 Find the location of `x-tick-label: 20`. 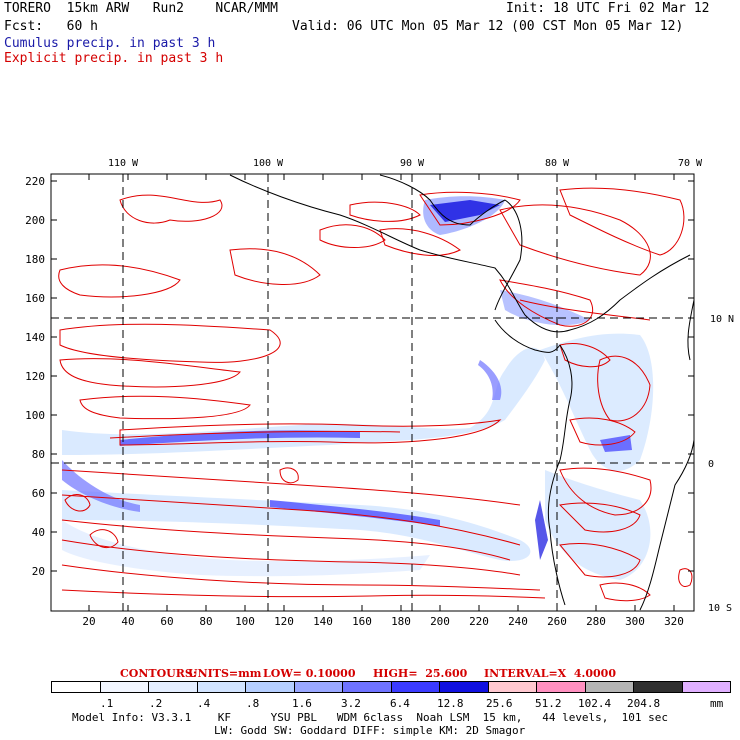

x-tick-label: 20 is located at coordinates (88, 621).